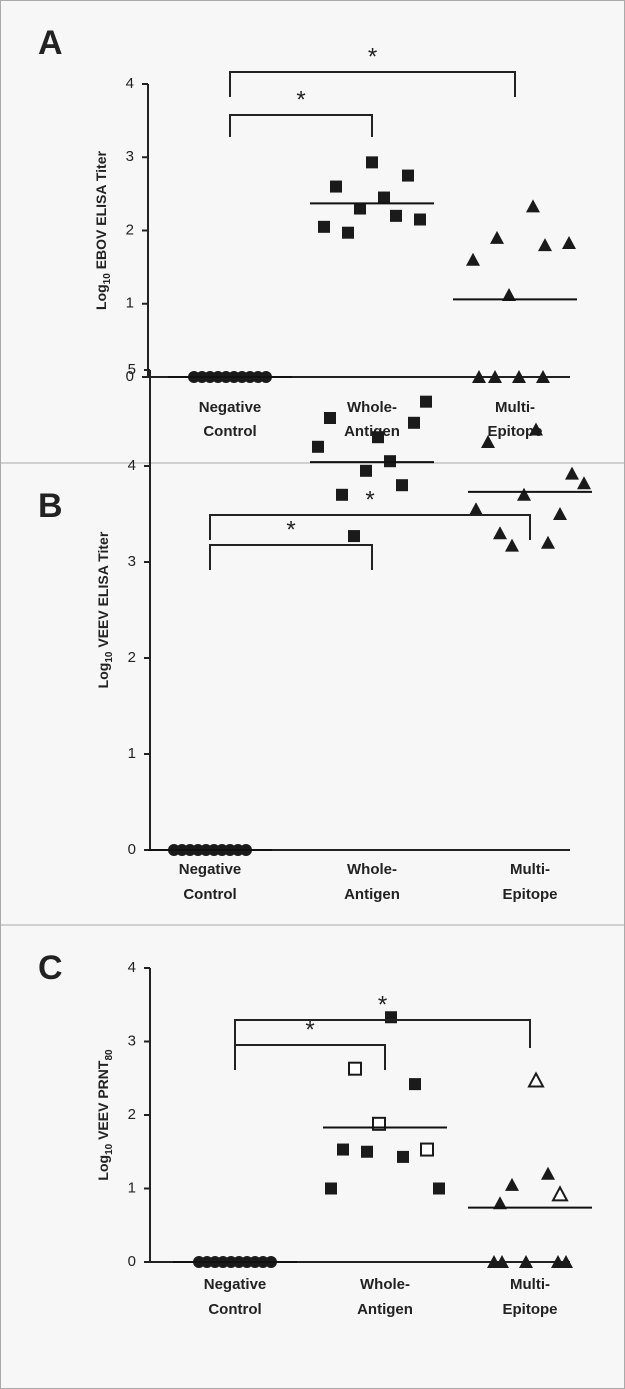 The height and width of the screenshot is (1389, 625). I want to click on y-axis-label: Log10 EBOV ELISA Titer, so click(103, 229).